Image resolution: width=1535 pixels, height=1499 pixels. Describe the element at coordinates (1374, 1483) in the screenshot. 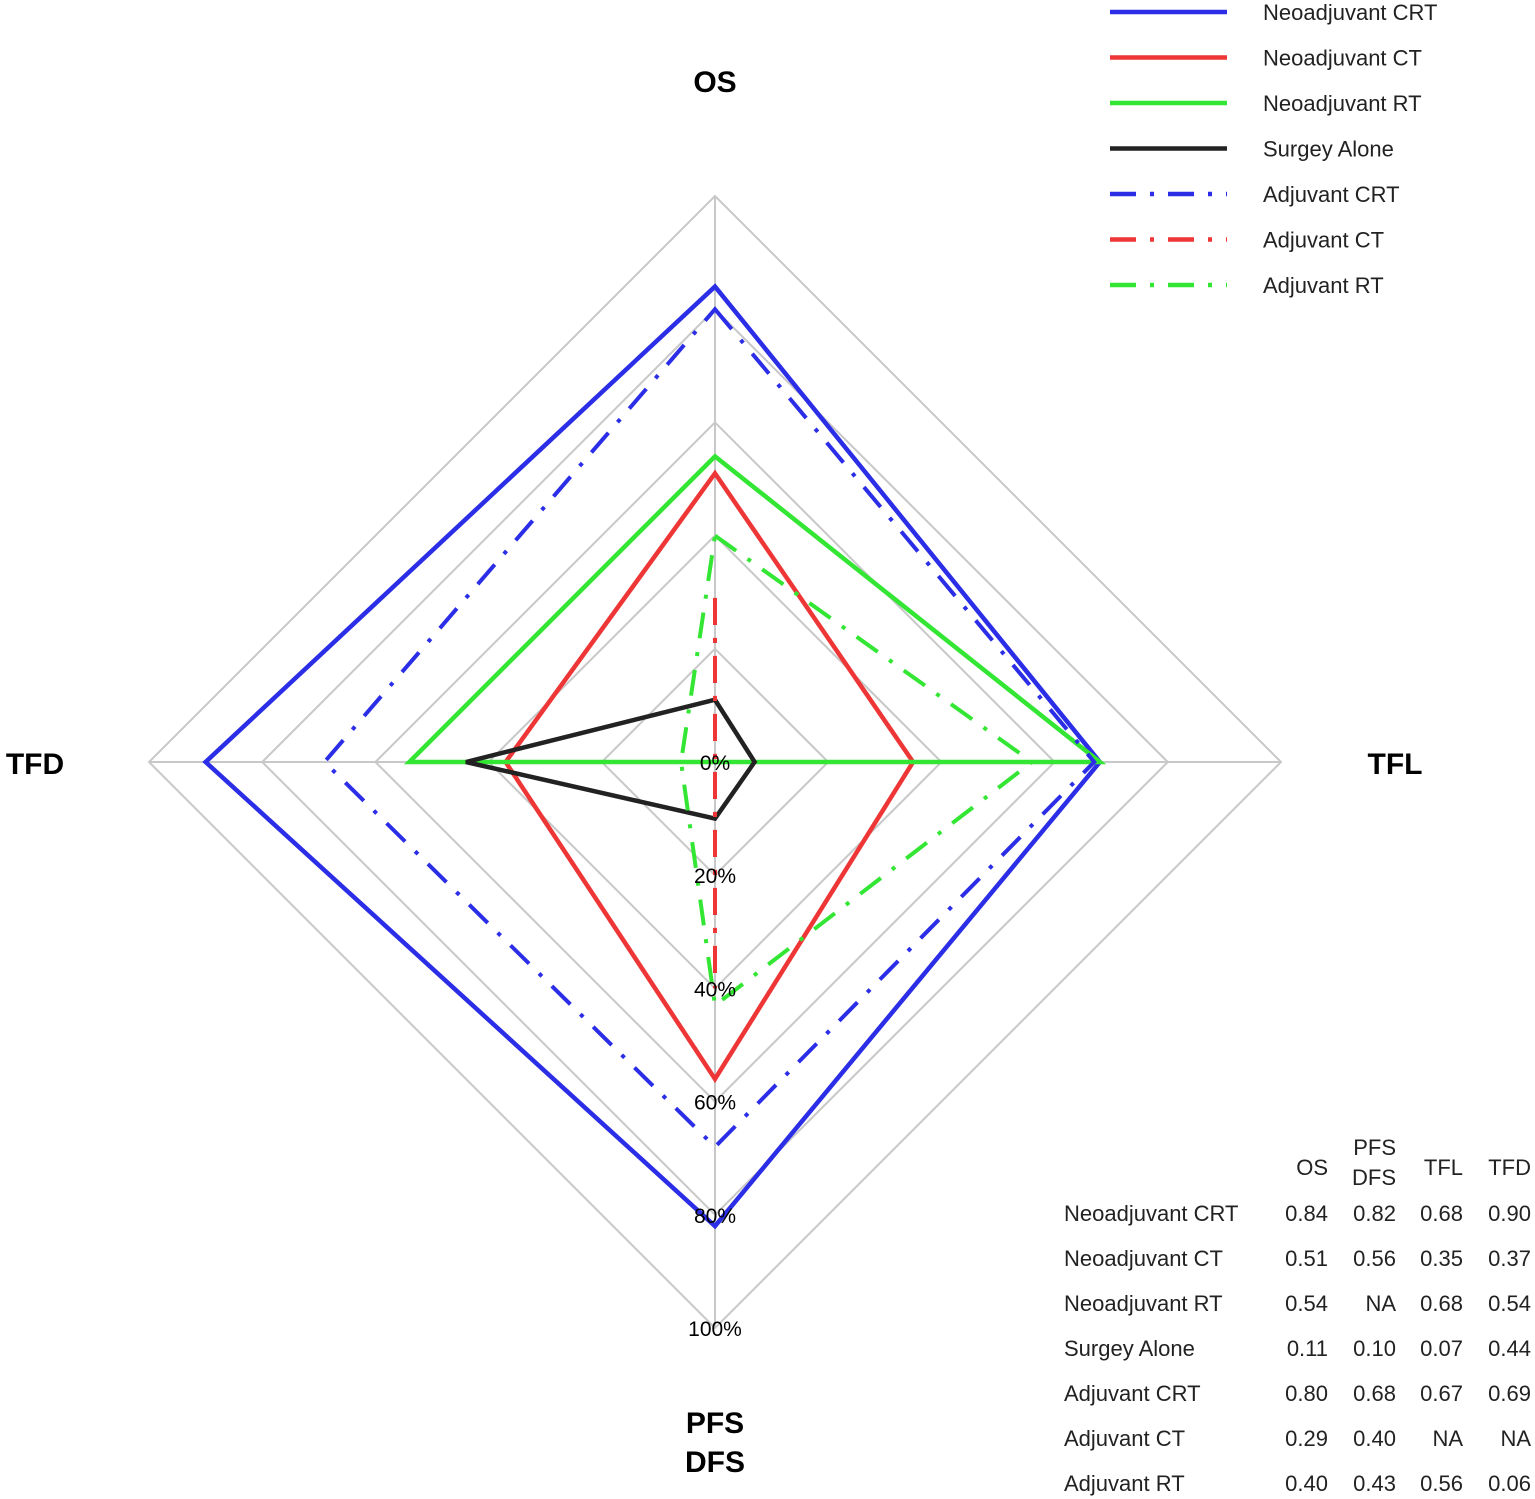

I see `table-cell: 0.43` at that location.